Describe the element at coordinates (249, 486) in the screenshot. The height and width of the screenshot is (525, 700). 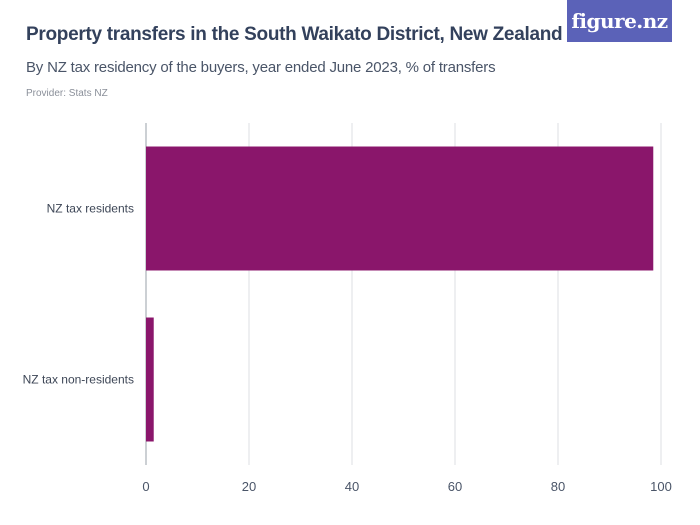
I see `x-tick-label: 20` at that location.